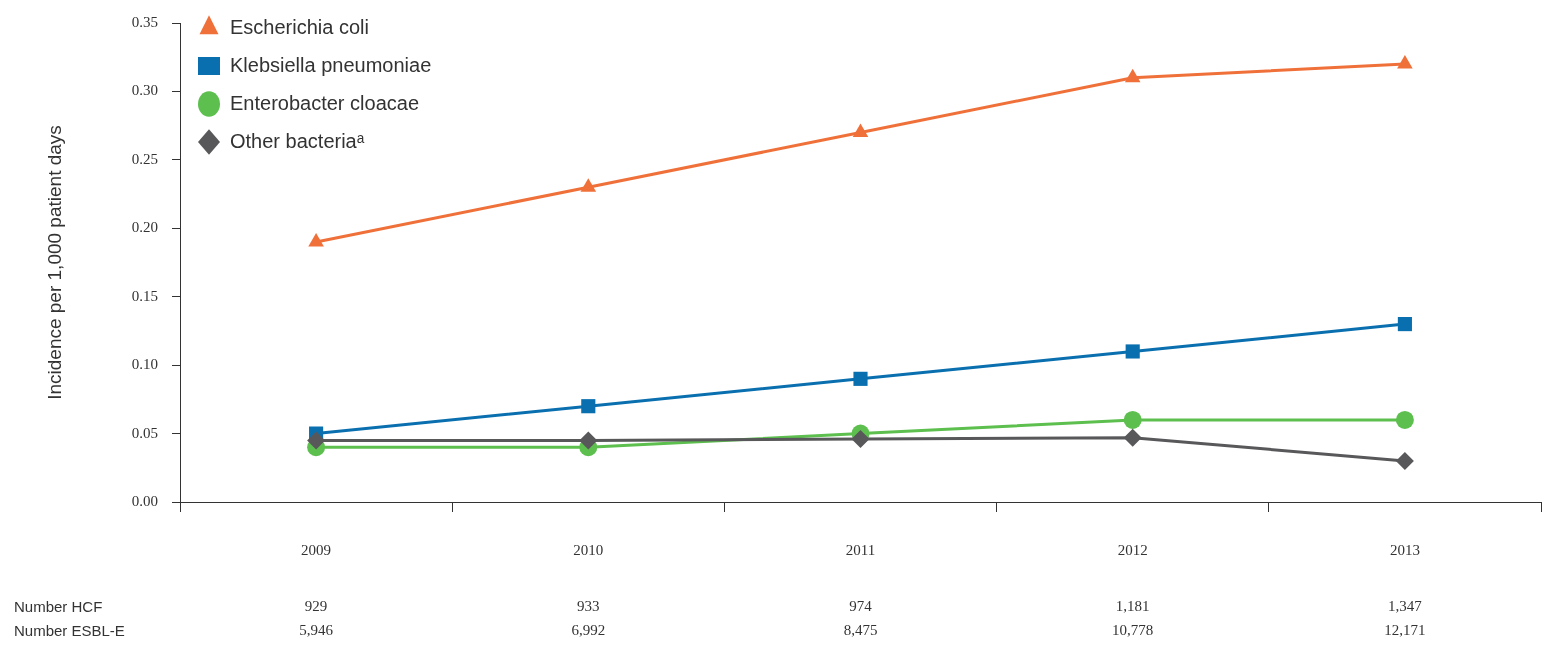  What do you see at coordinates (588, 549) in the screenshot?
I see `x-tick-label: 2010` at bounding box center [588, 549].